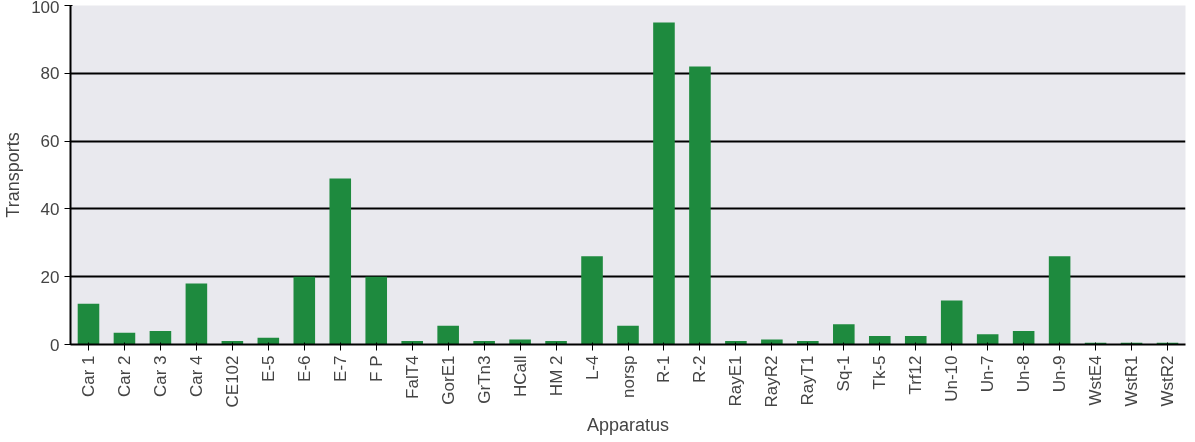  Describe the element at coordinates (50, 277) in the screenshot. I see `y-tick-label: 20` at that location.